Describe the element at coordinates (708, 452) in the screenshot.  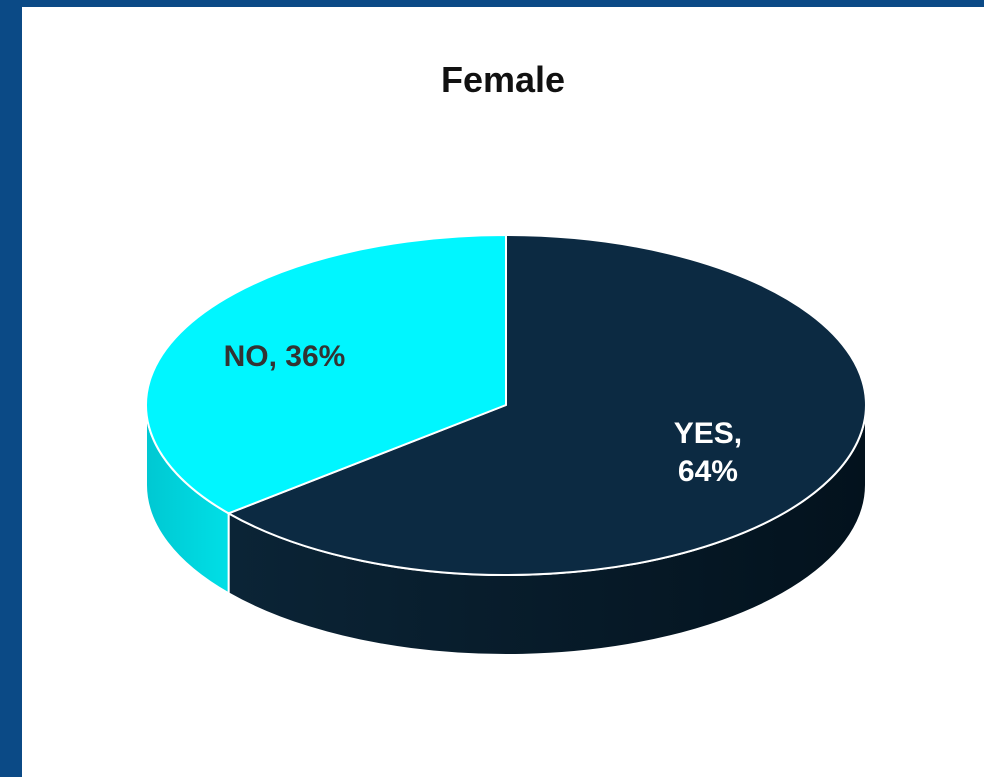
I see `data-label-yes: YES, 64%` at that location.